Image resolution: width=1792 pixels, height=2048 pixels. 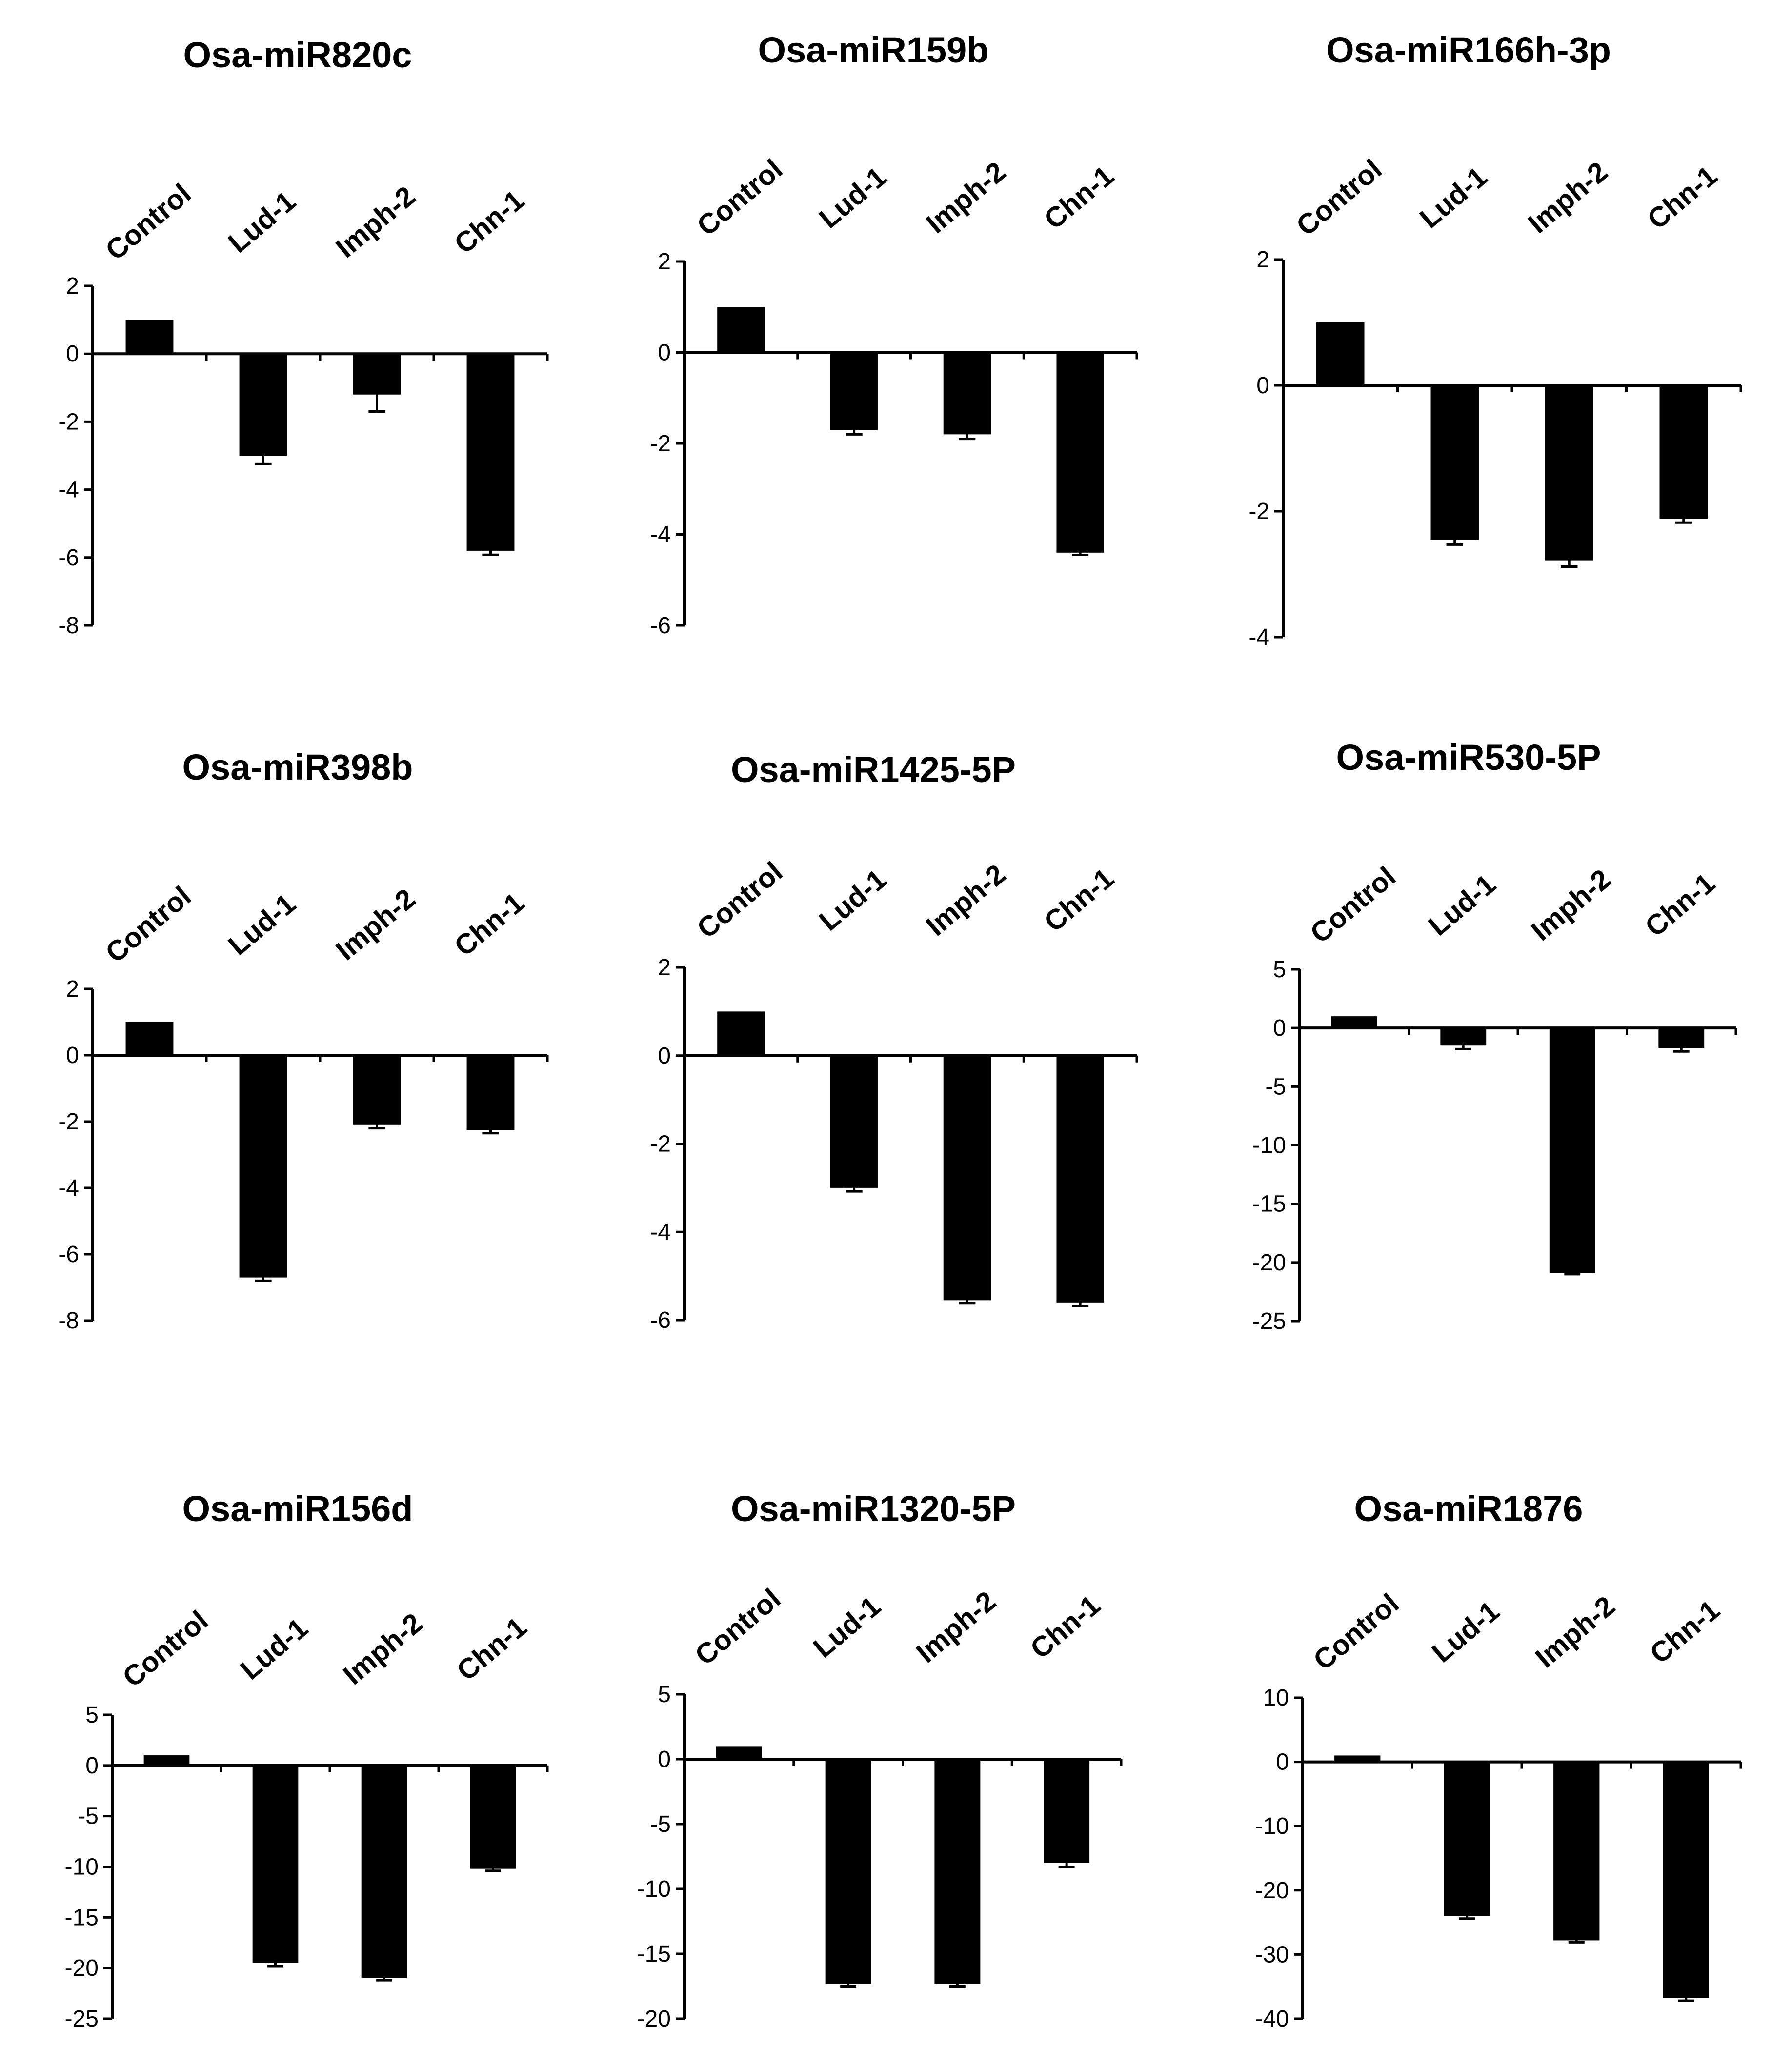 What do you see at coordinates (1356, 1631) in the screenshot?
I see `category-label-control: Control` at bounding box center [1356, 1631].